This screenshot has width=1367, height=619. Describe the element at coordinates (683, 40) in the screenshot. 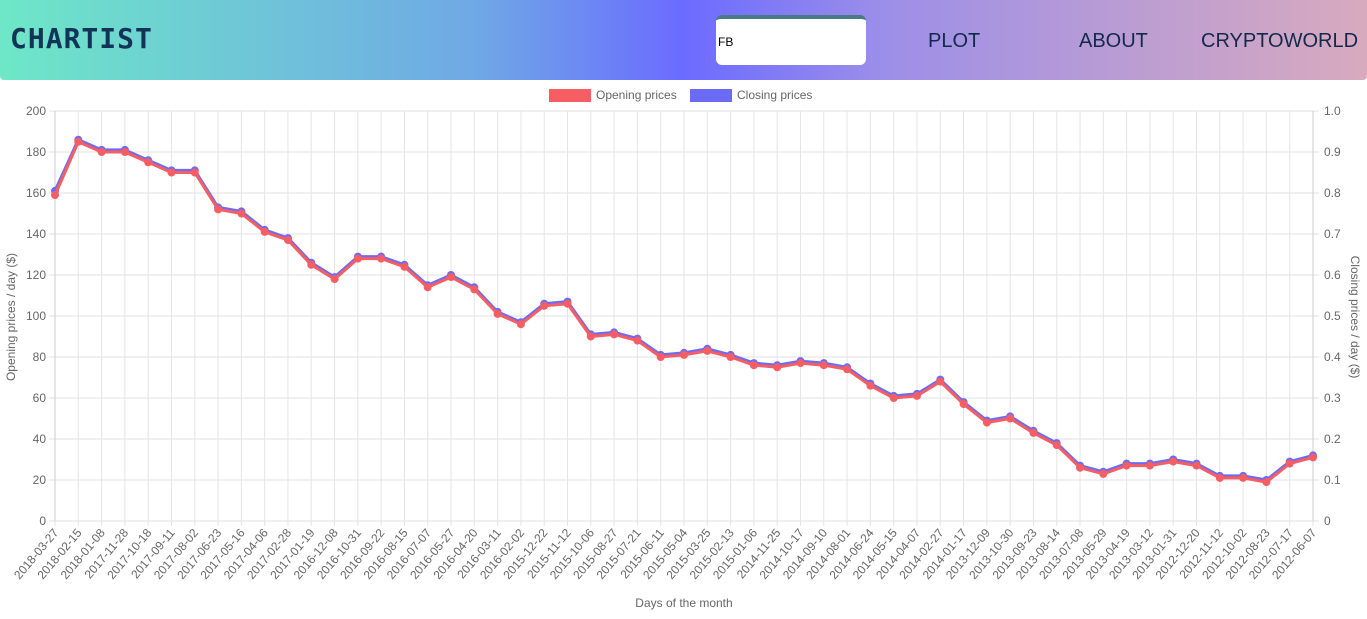

I see `navbar: CHARTIST PLOT ABOUT CRYPTOWORLD` at that location.